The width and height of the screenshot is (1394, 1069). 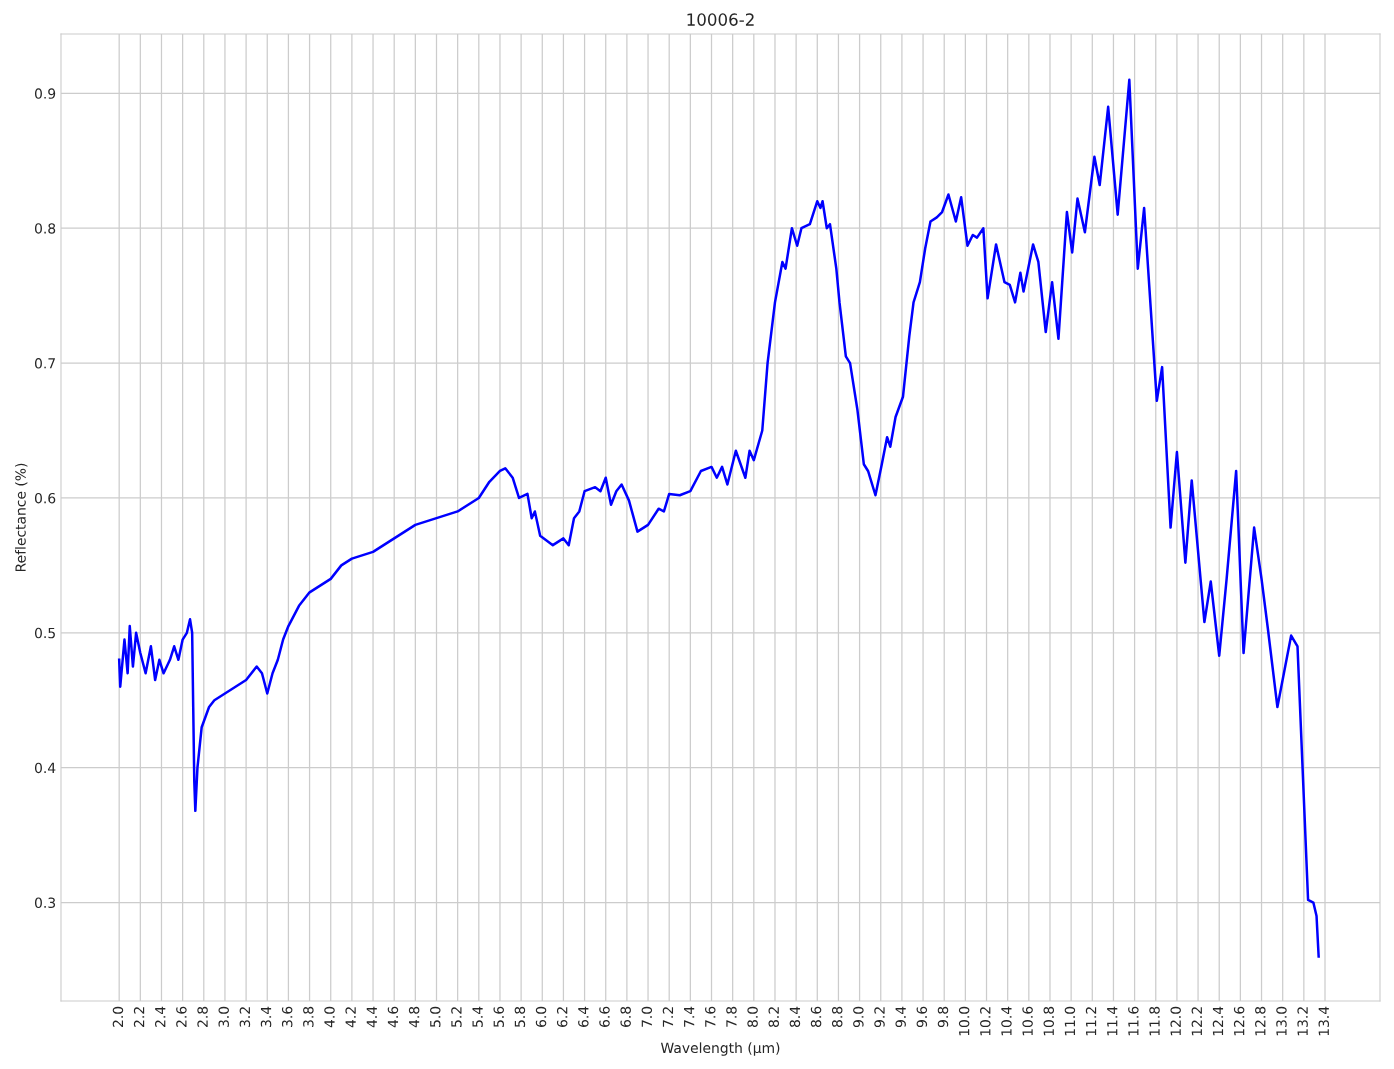 What do you see at coordinates (456, 1017) in the screenshot?
I see `x-tick-label: 5.2` at bounding box center [456, 1017].